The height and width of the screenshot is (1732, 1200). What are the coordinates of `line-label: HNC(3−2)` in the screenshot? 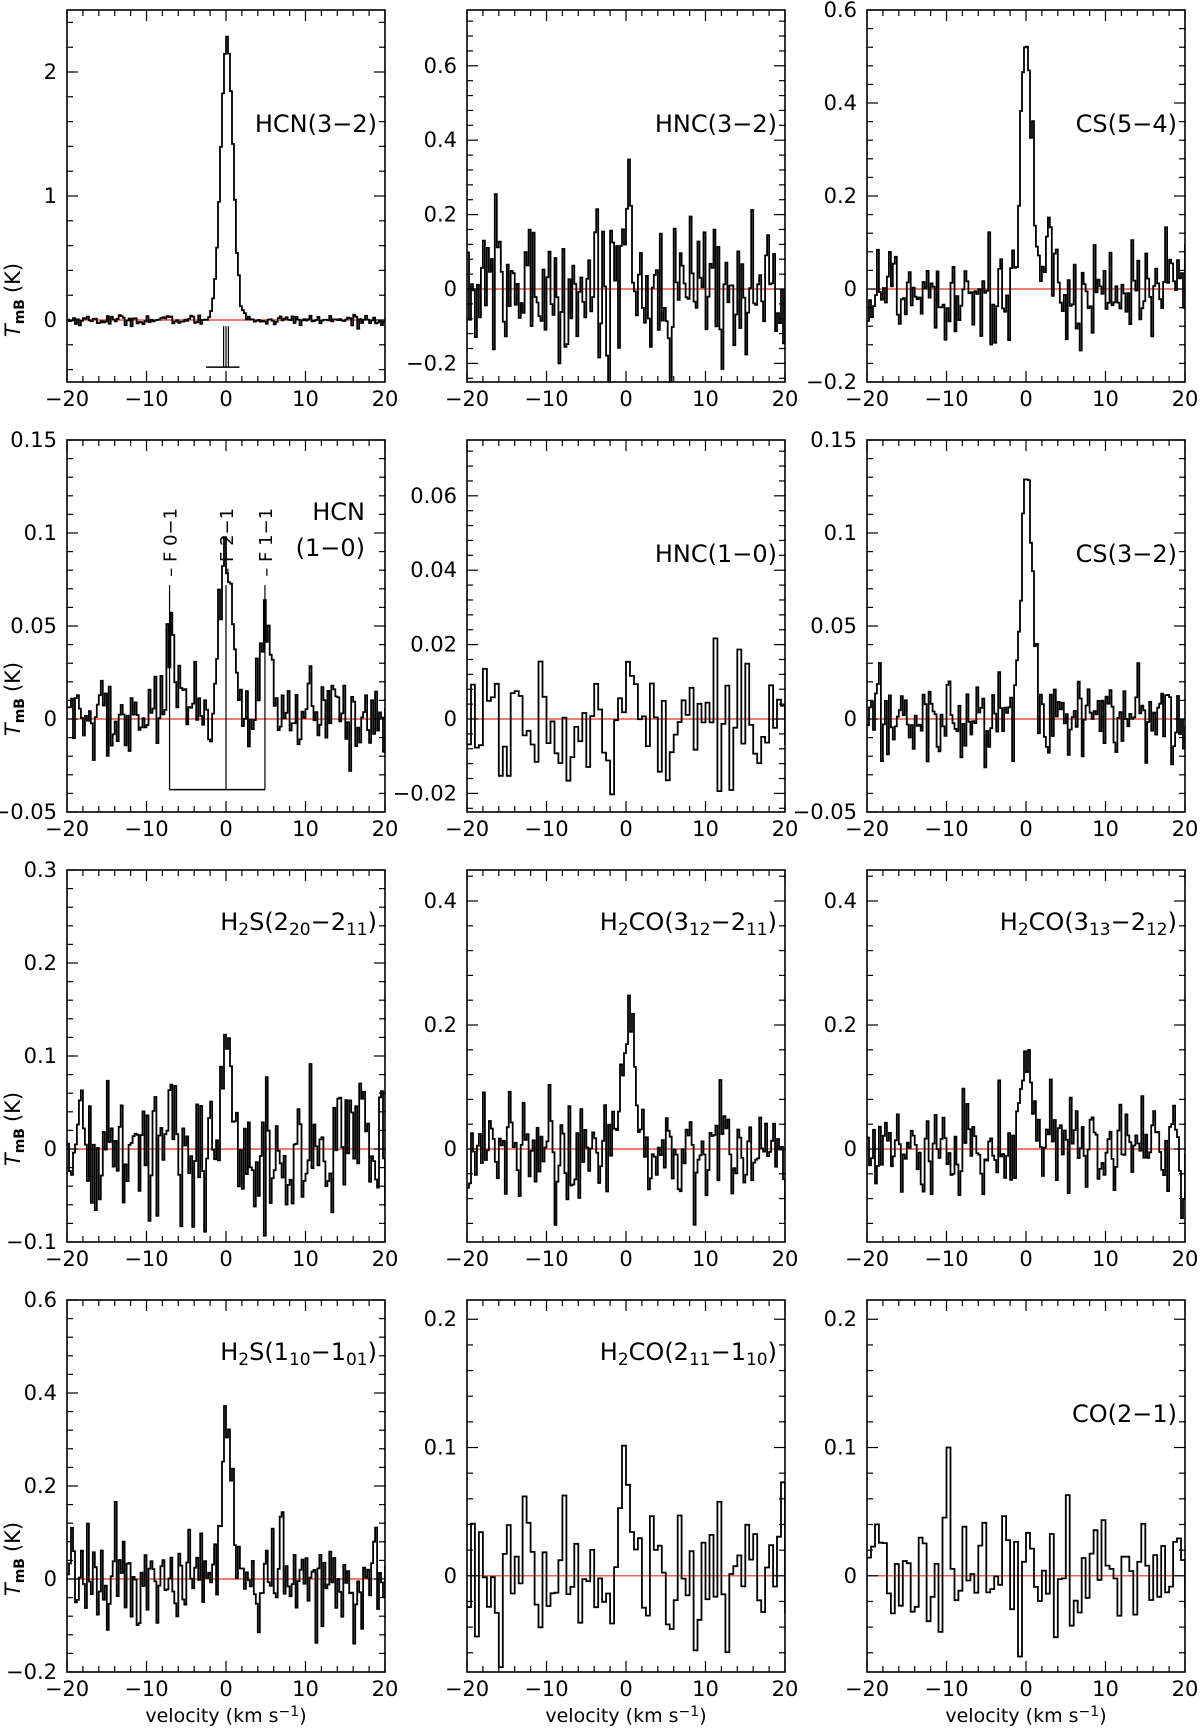 It's located at (716, 124).